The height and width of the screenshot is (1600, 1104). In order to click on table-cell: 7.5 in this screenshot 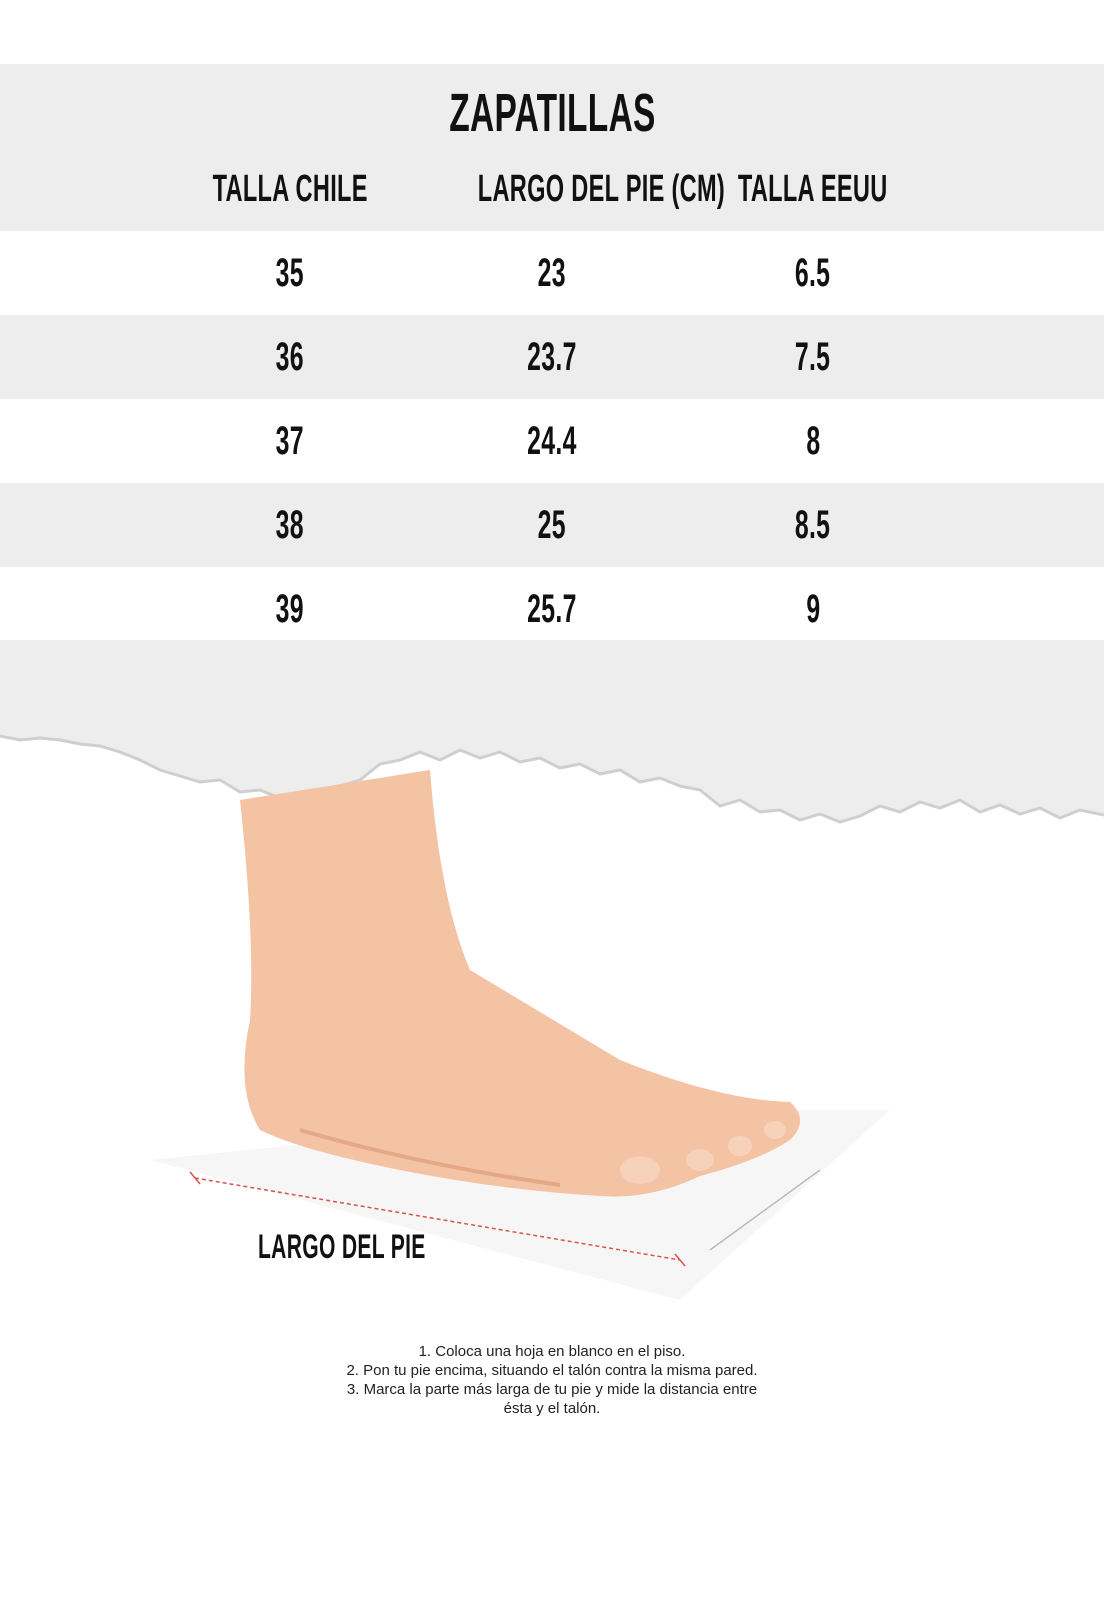, I will do `click(813, 357)`.